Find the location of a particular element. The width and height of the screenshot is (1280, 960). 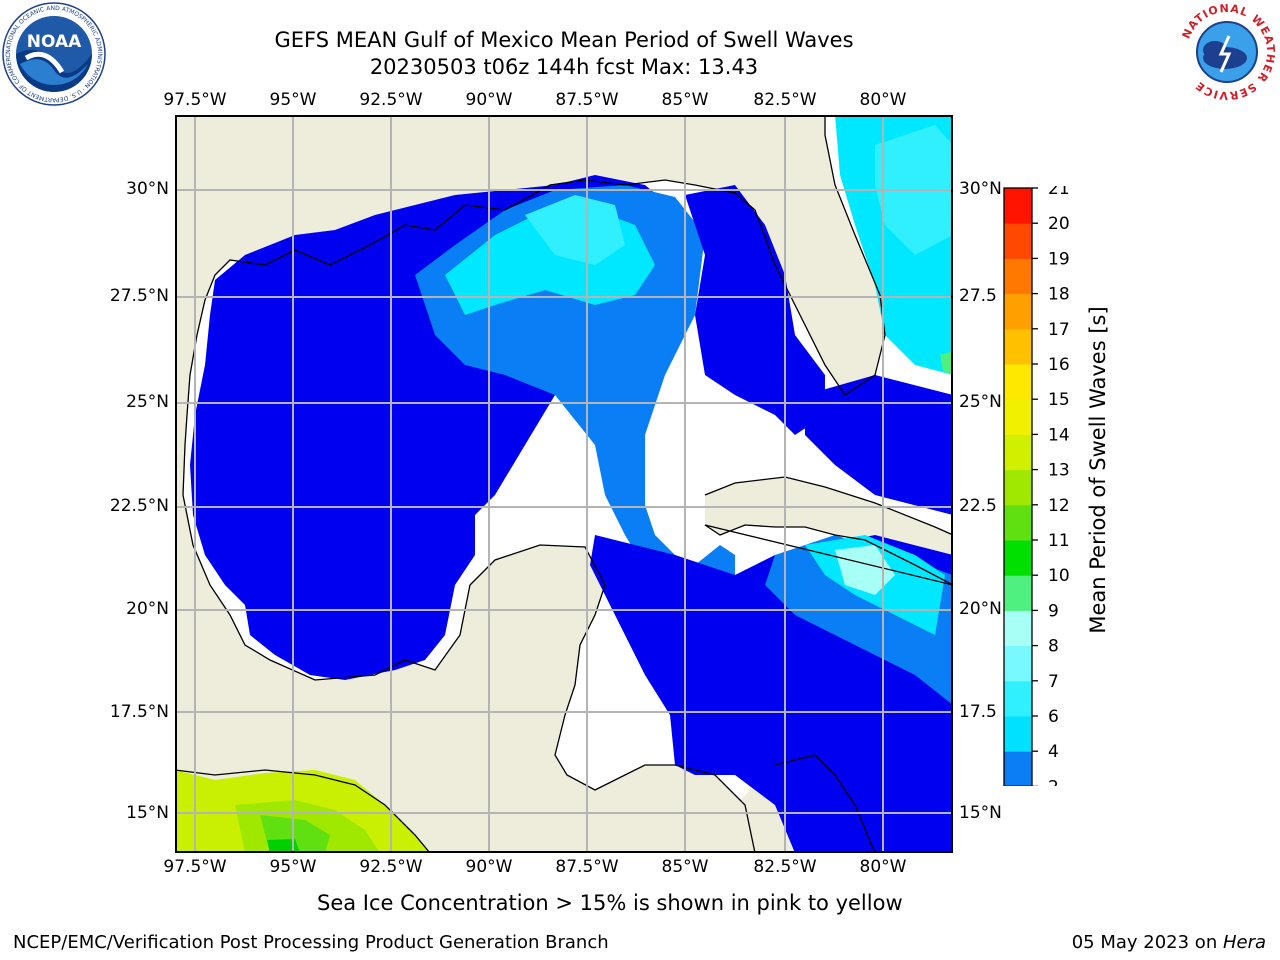

colorbar-tick-label: 16 is located at coordinates (1059, 365).